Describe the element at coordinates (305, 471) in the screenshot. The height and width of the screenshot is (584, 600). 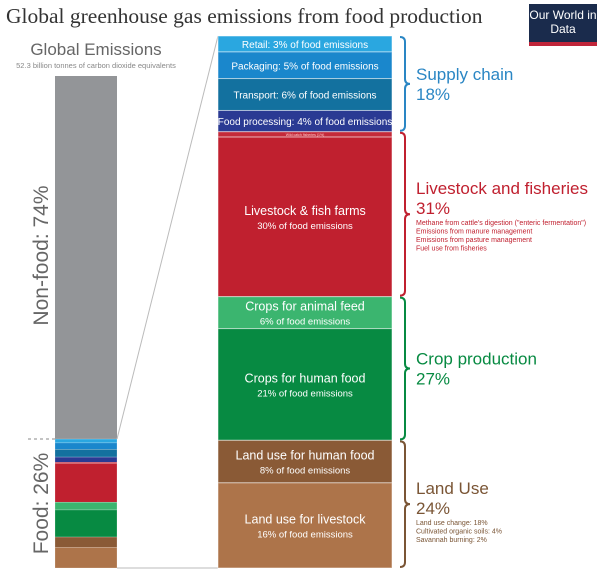
I see `segment-sublabel: 8% of food emissions` at that location.